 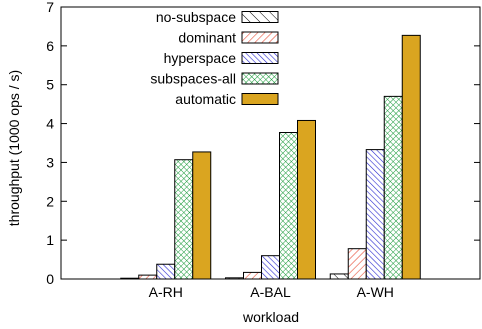 I want to click on x-tick-label: A-RH, so click(x=166, y=292).